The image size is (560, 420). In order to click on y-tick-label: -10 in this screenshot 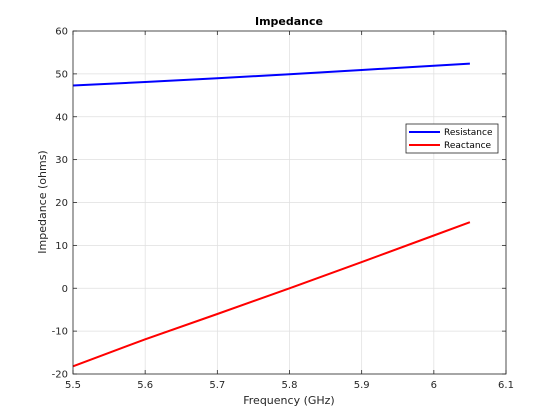, I will do `click(60, 332)`.